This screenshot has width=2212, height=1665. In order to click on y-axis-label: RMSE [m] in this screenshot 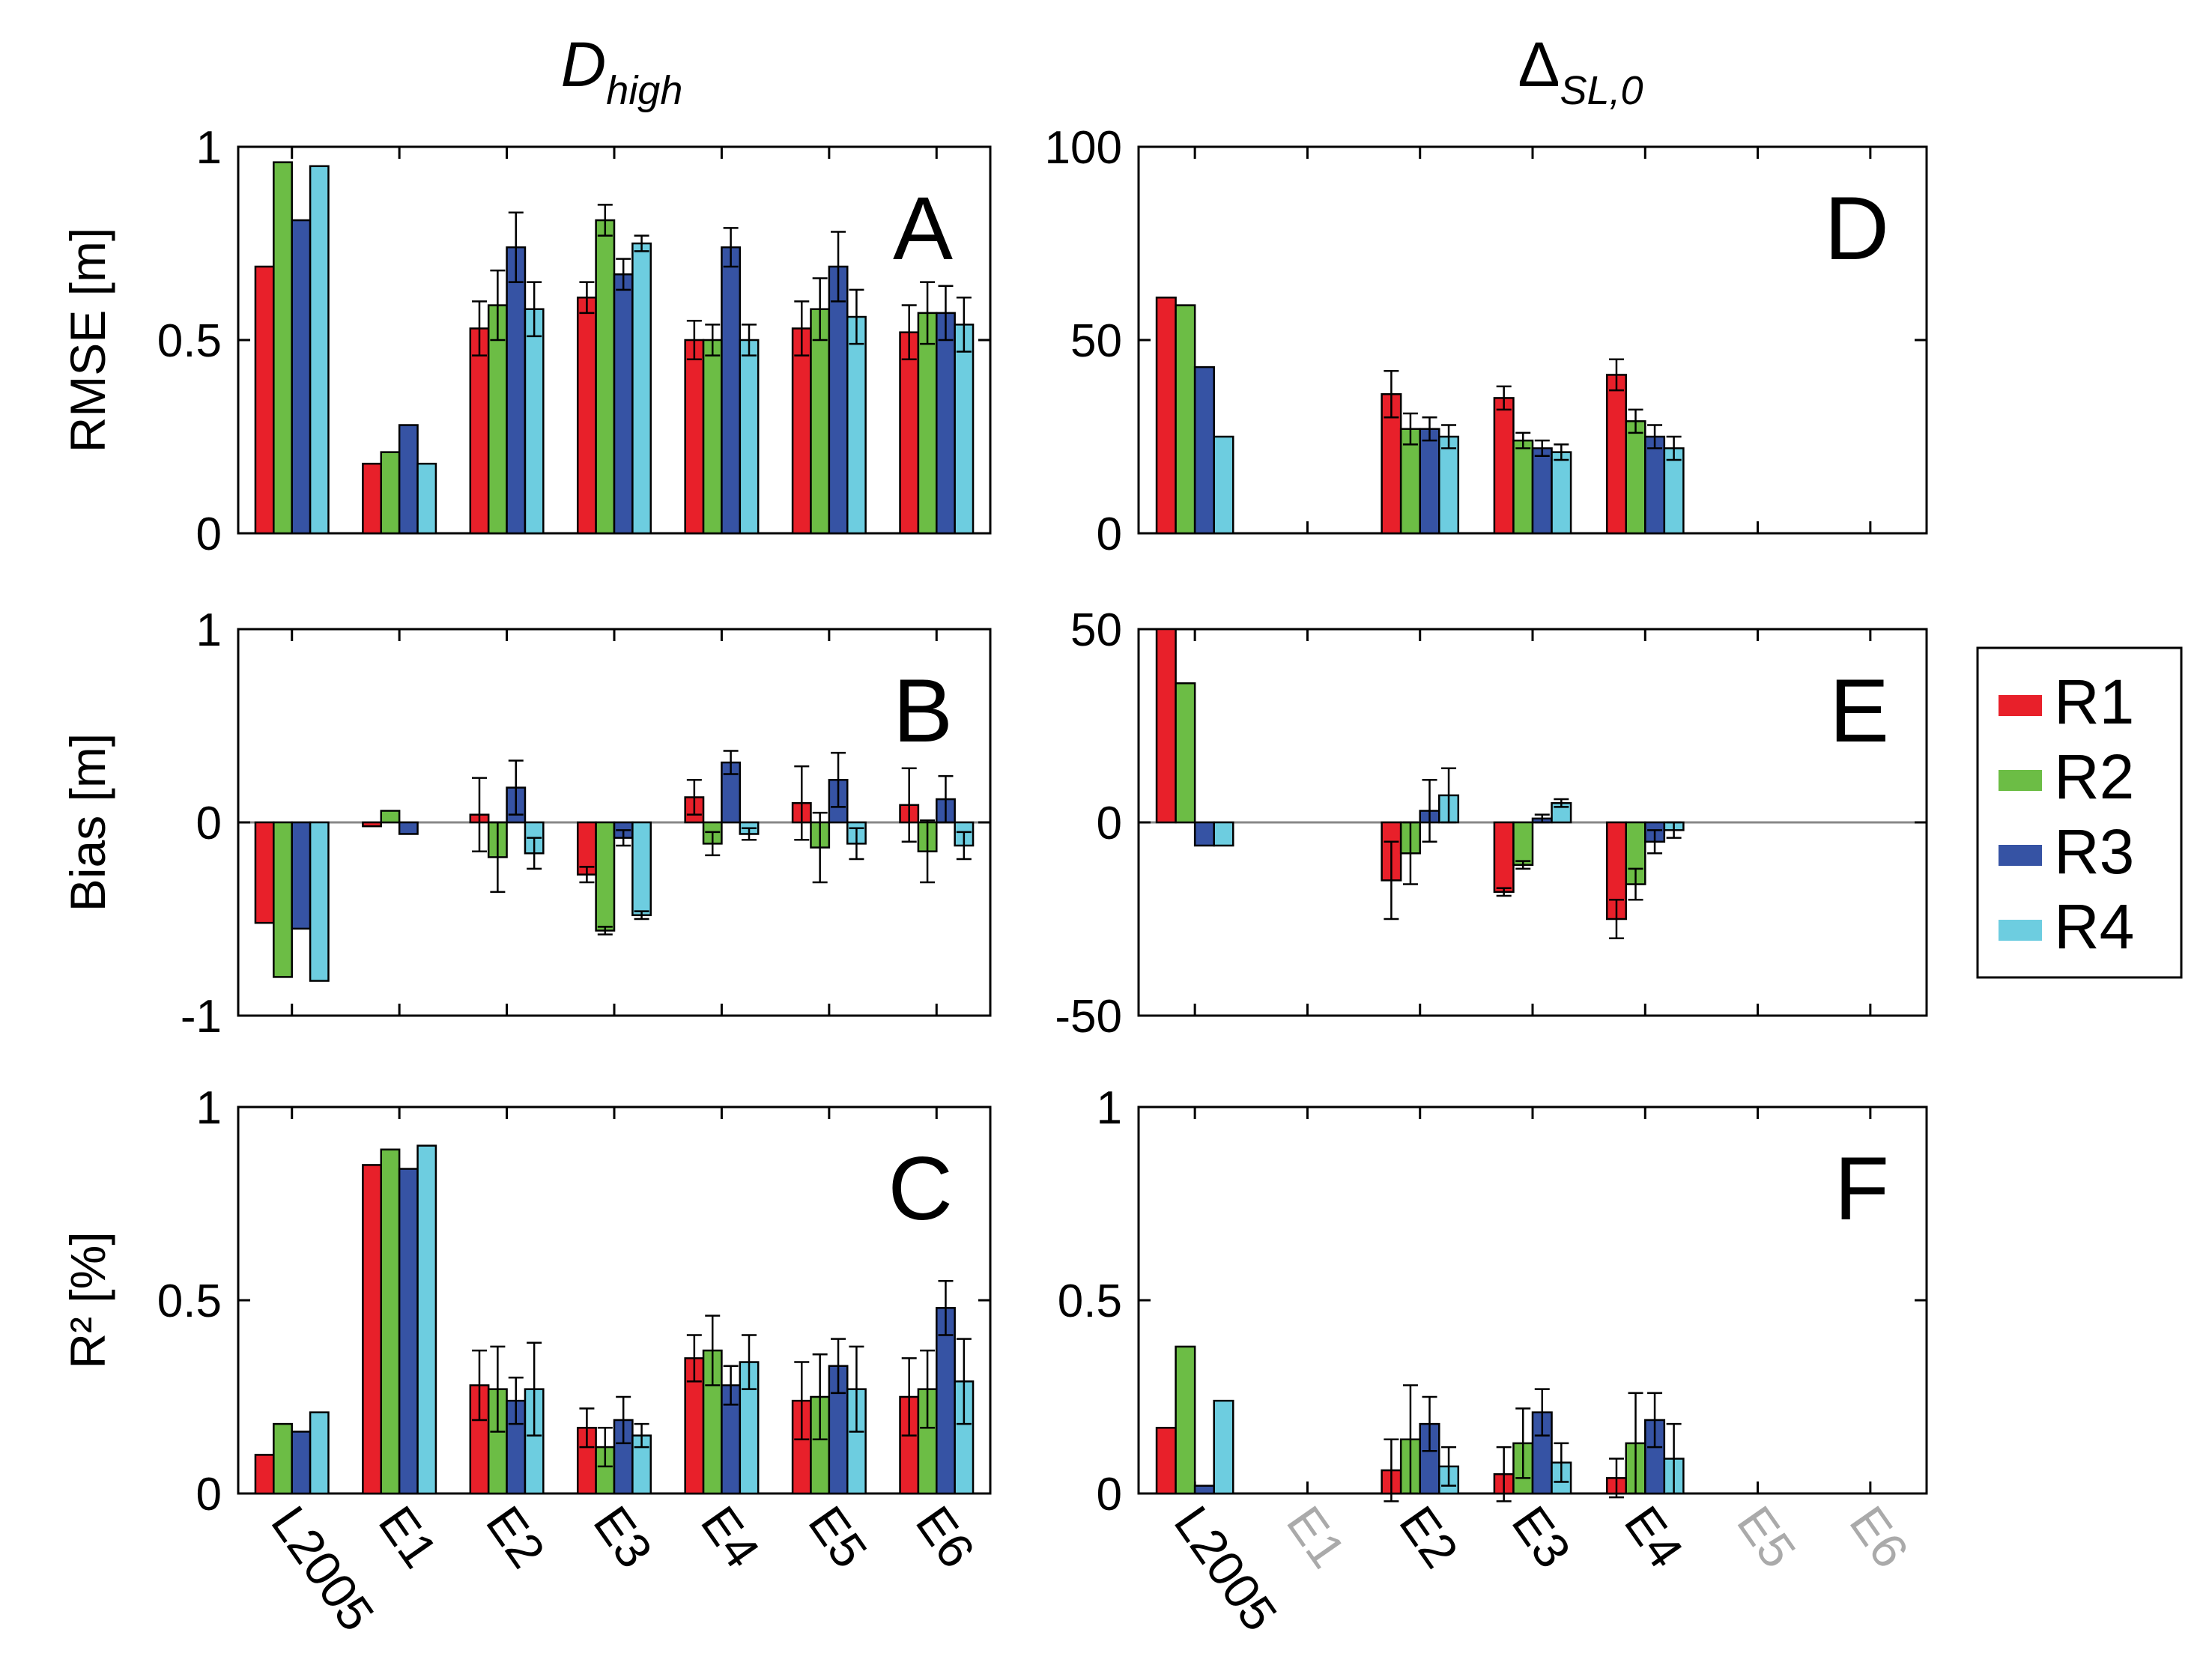, I will do `click(87, 340)`.